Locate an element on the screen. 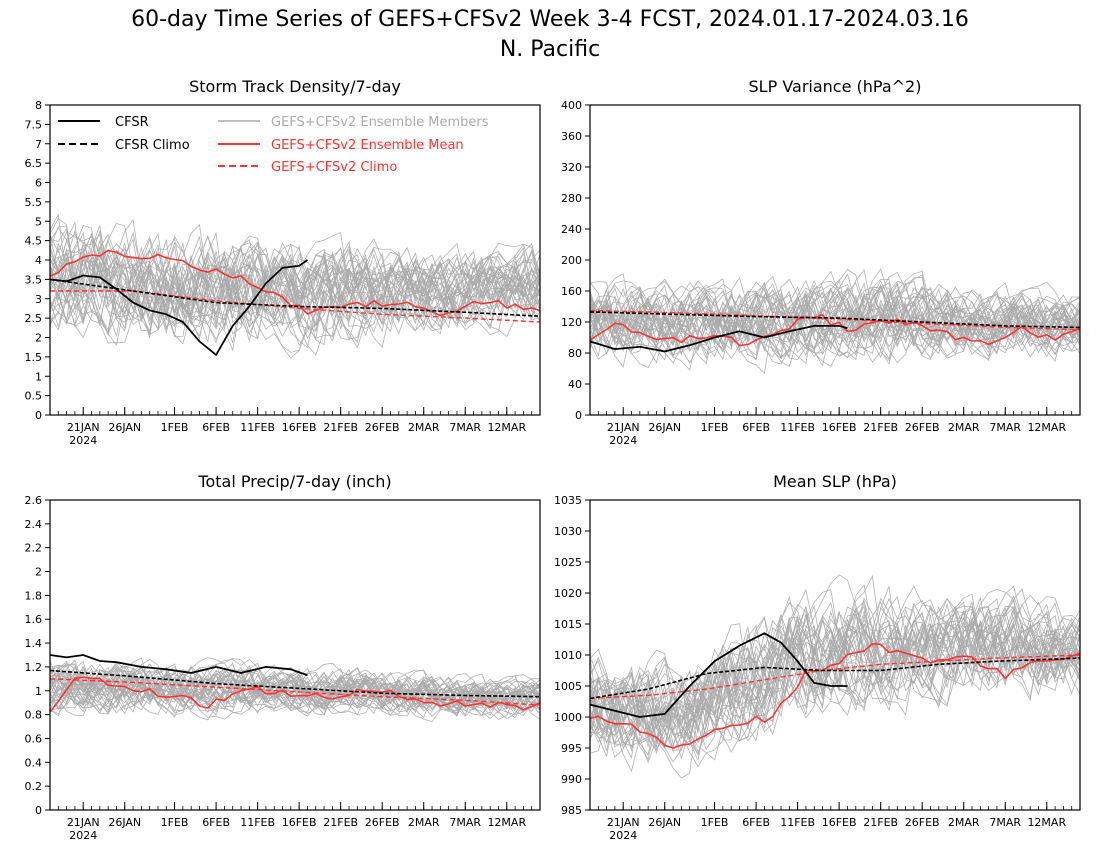  y-tick-label: 240 is located at coordinates (571, 229).